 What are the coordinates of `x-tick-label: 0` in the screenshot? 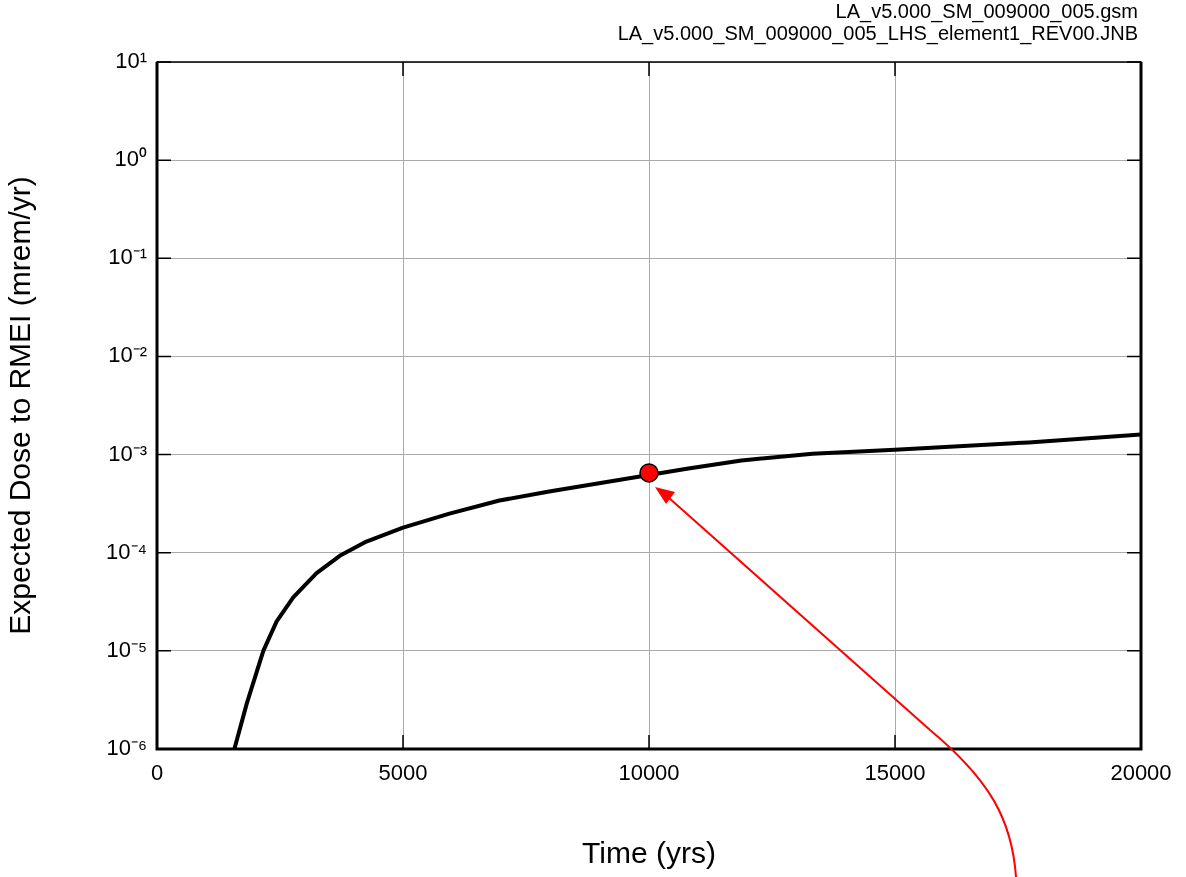 It's located at (157, 773).